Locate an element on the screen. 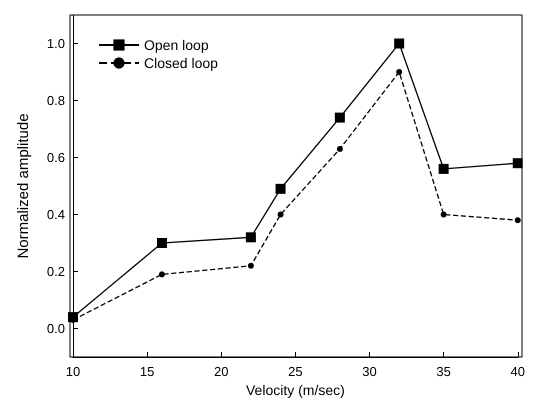 This screenshot has width=536, height=414. y-tick-label: 0.8 is located at coordinates (55, 100).